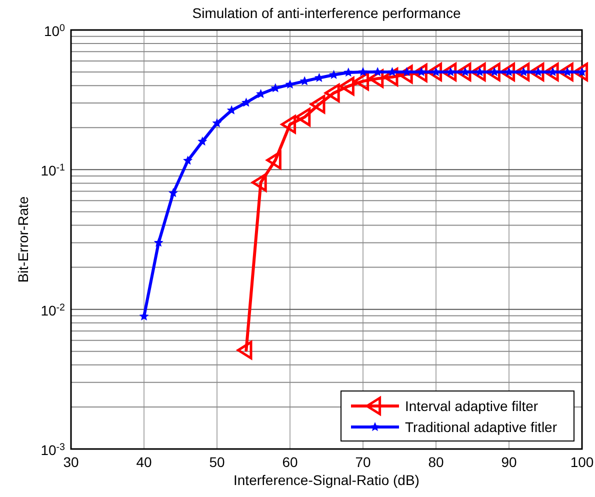 Image resolution: width=595 pixels, height=497 pixels. Describe the element at coordinates (52, 310) in the screenshot. I see `y-tick-label: 10$^{-2}$` at that location.